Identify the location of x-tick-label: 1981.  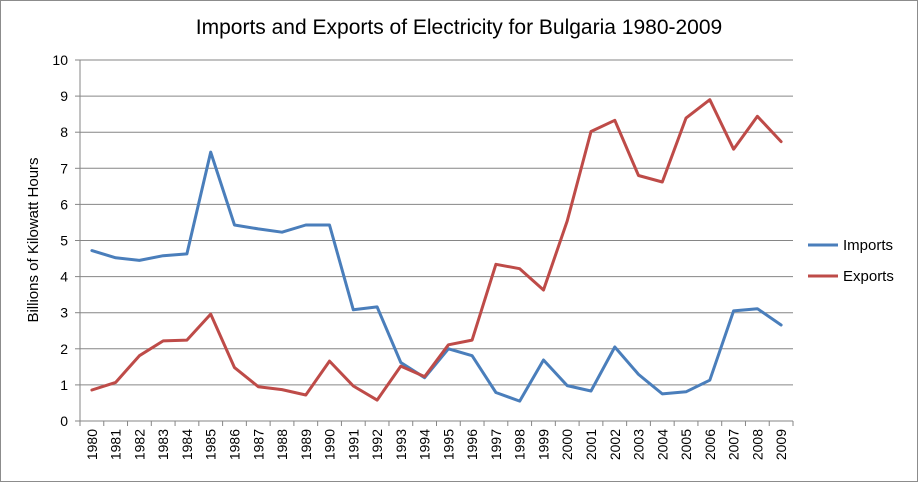
(116, 444).